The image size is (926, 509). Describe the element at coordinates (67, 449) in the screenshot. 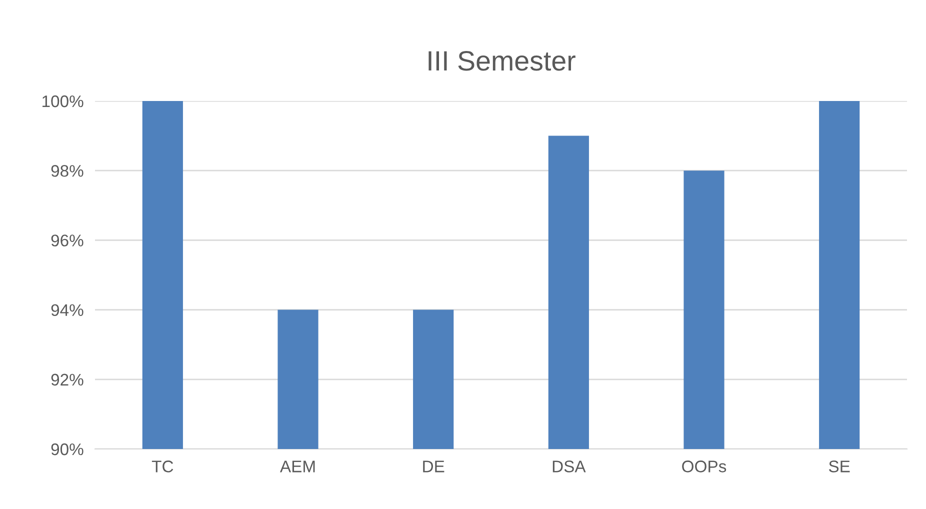

I see `y-tick-label: 90%` at that location.